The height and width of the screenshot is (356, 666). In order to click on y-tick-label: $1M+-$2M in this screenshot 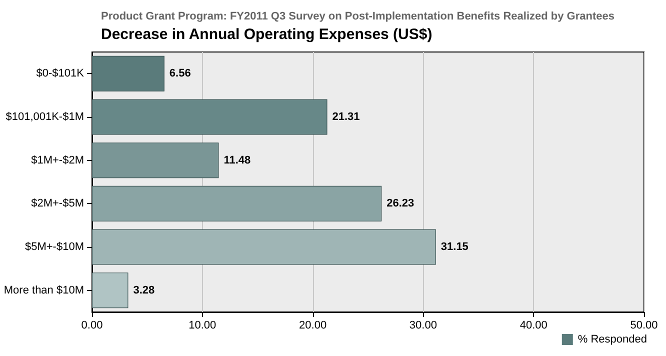, I will do `click(57, 160)`.